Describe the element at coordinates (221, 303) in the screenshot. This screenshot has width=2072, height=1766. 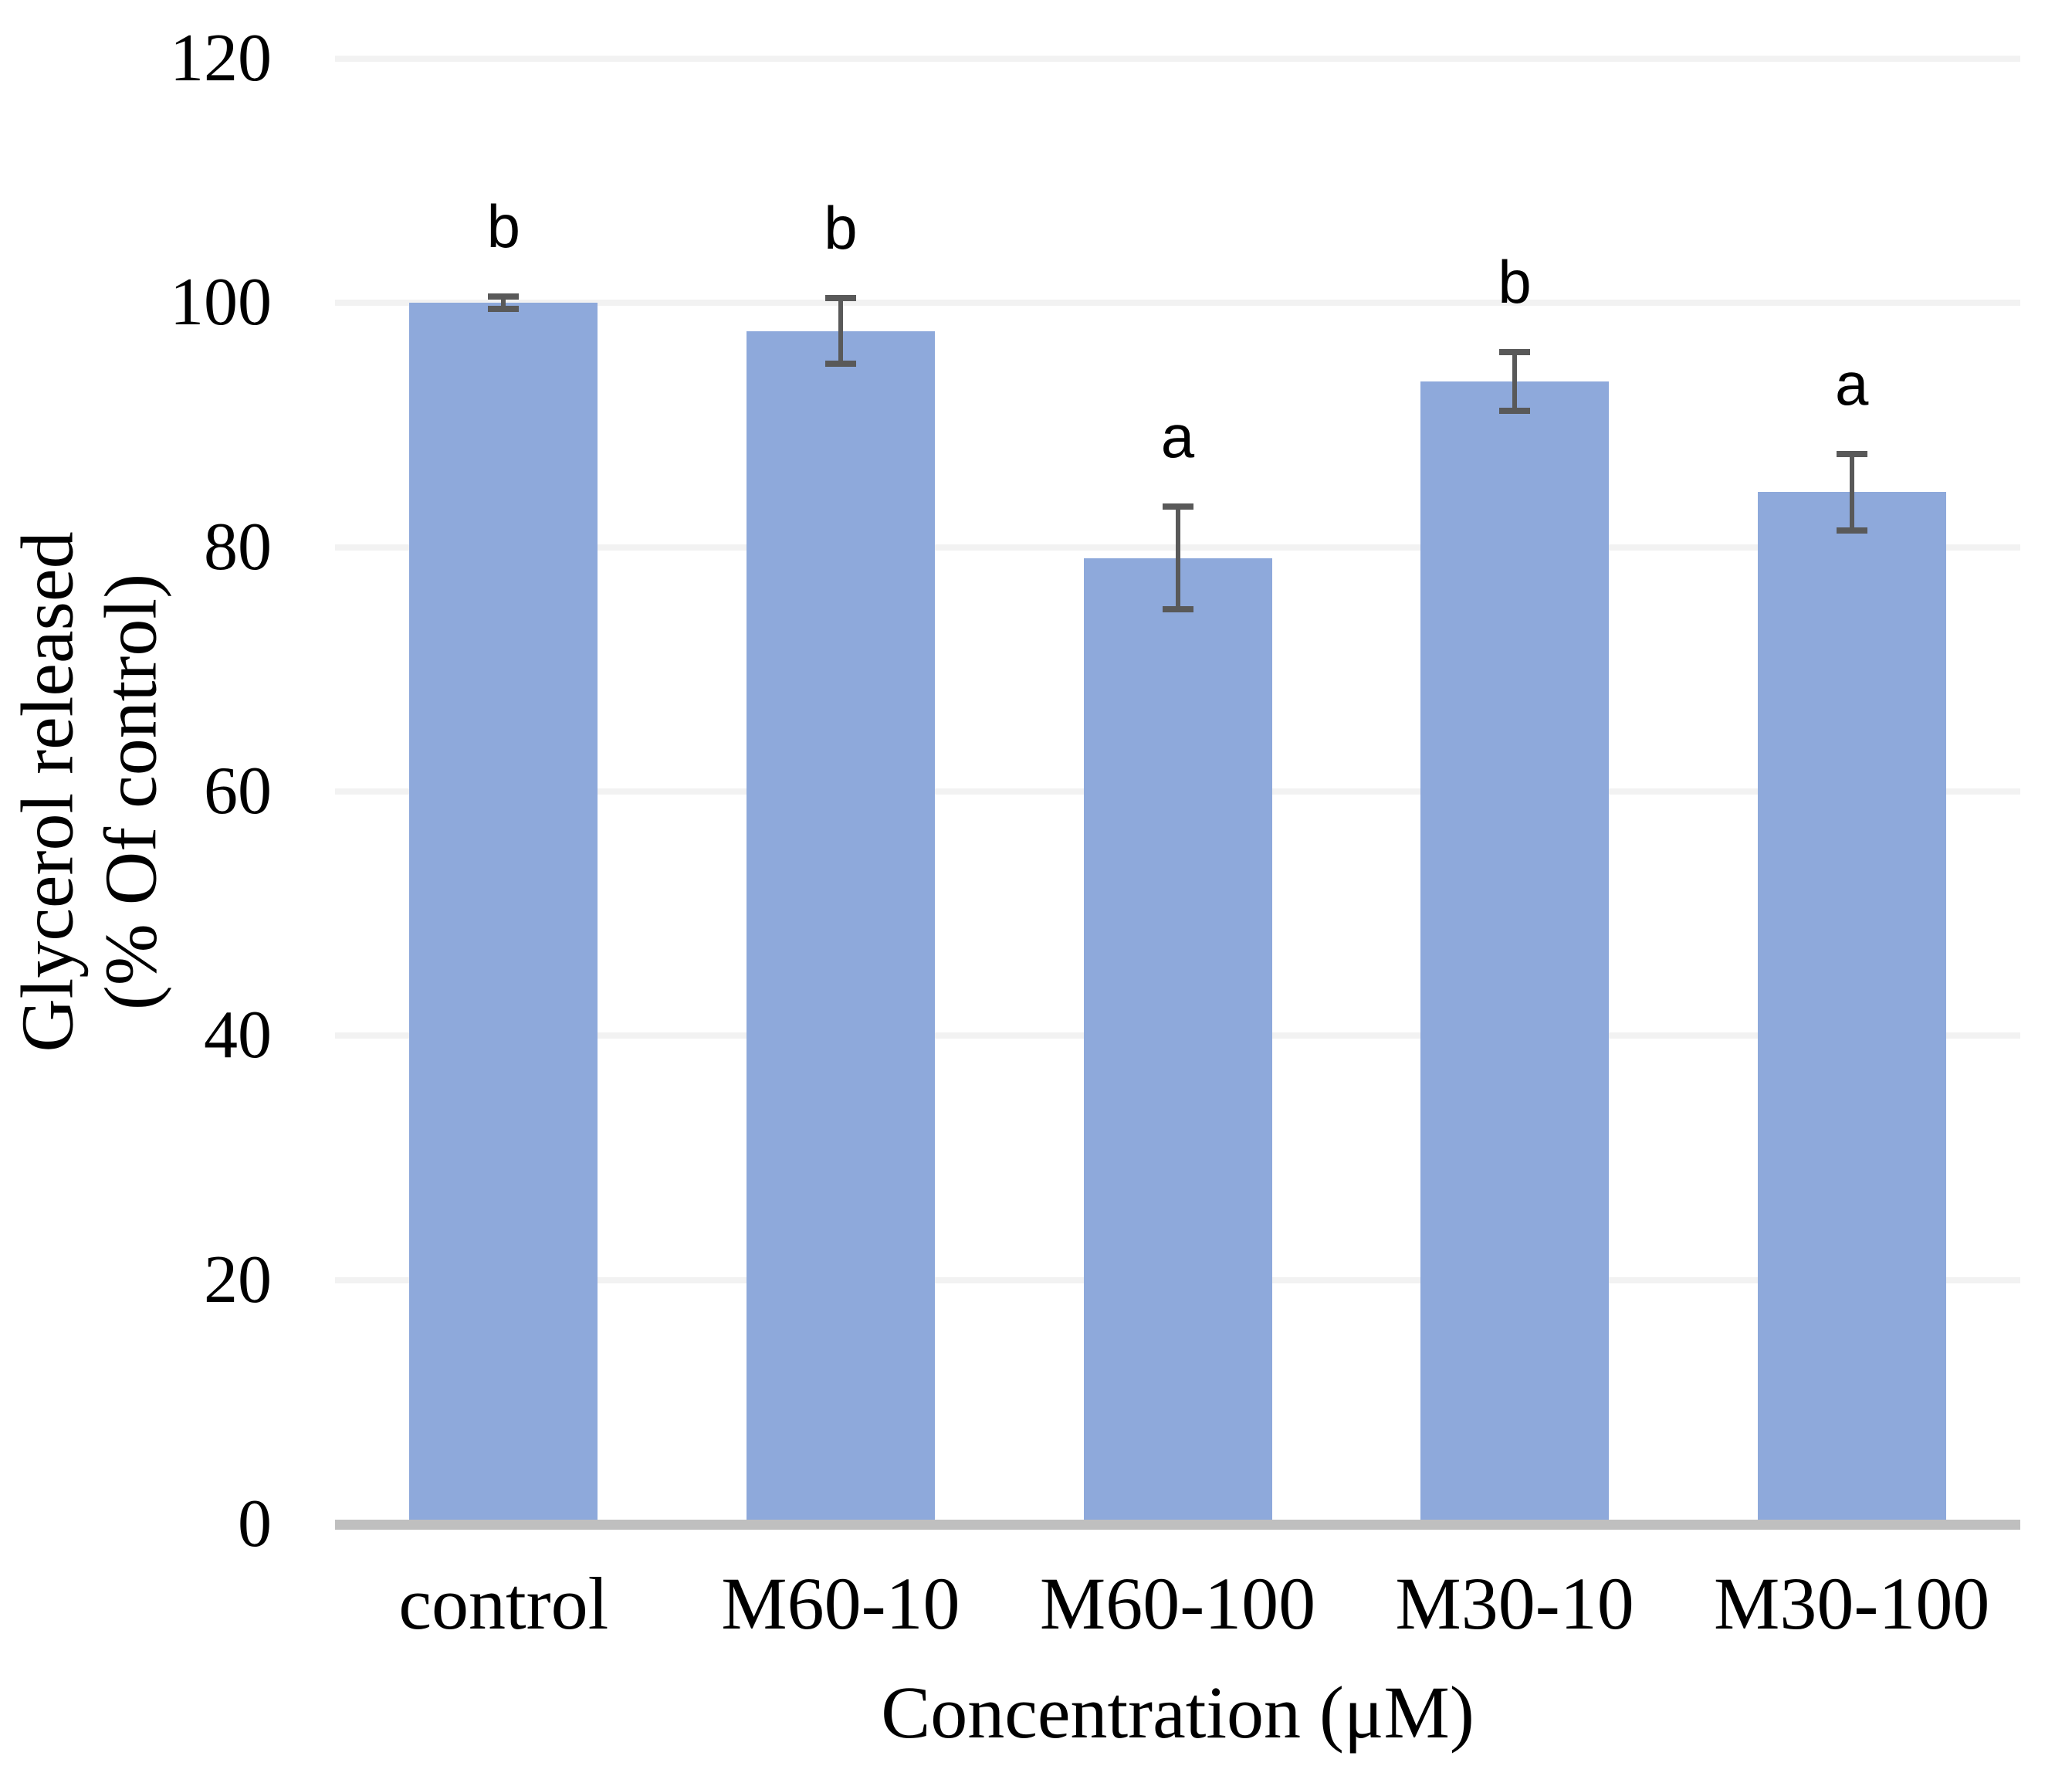
I see `y-tick-label-100: 100` at that location.